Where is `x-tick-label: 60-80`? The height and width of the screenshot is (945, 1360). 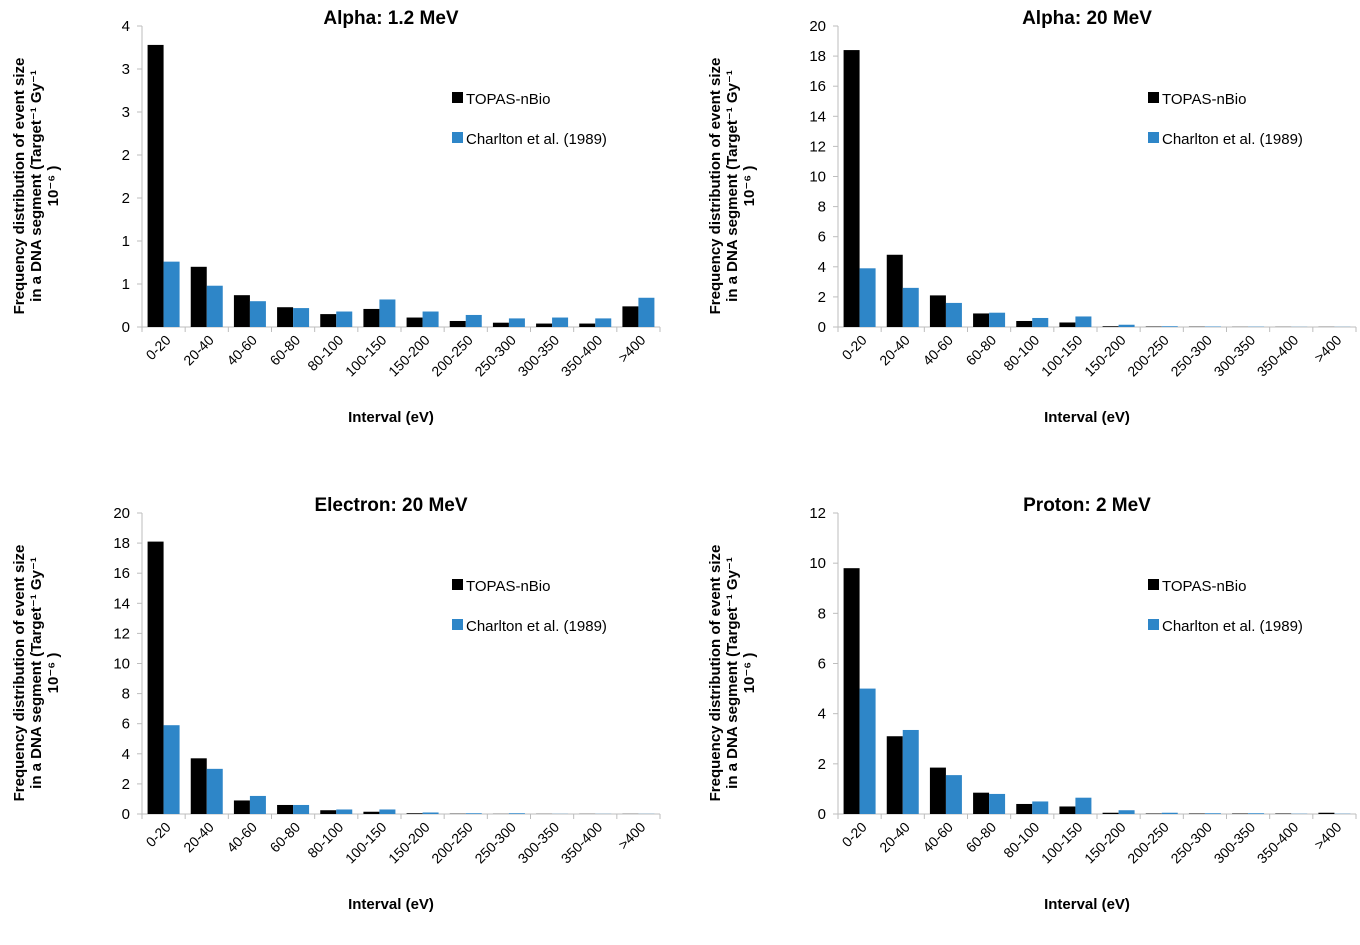
x-tick-label: 60-80 is located at coordinates (285, 350).